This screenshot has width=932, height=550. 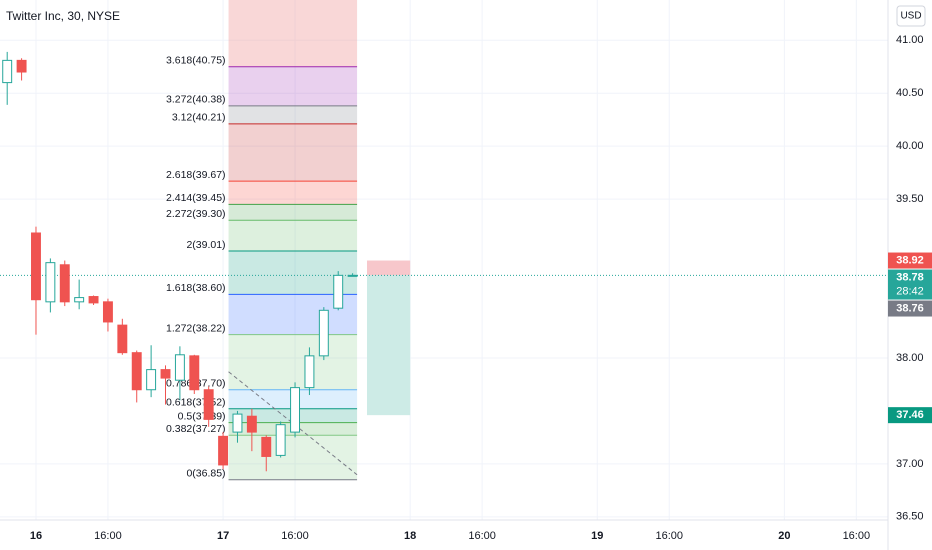 I want to click on fib-label: 2.272(39.30), so click(x=196, y=214).